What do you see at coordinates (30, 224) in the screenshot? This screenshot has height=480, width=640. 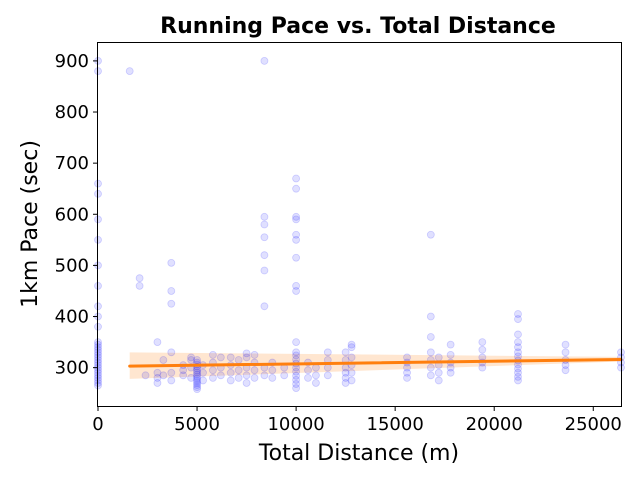 I see `y-axis-label: 1km Pace (sec)` at bounding box center [30, 224].